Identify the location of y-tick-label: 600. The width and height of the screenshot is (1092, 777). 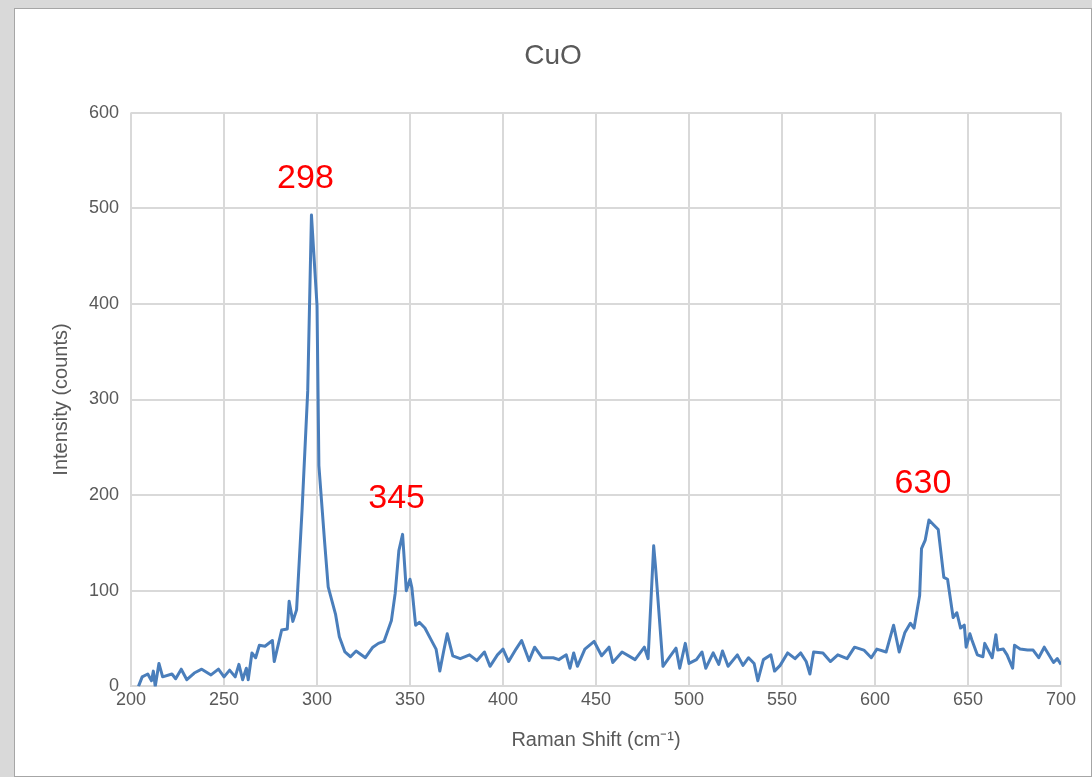
(104, 111).